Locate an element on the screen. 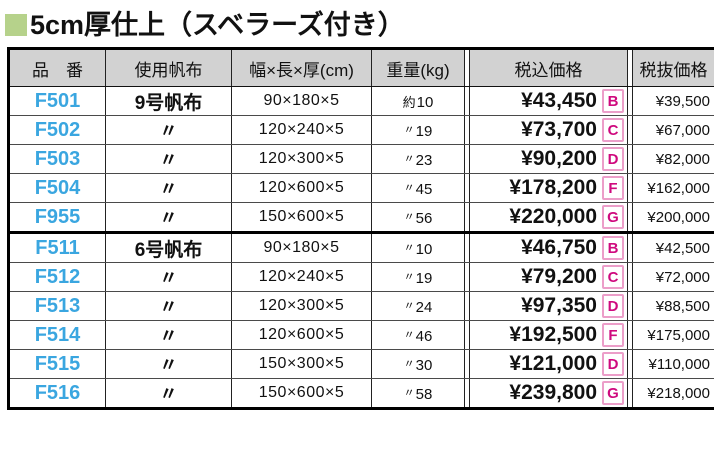 This screenshot has height=453, width=714. price-tax-included-value: ¥79,200 is located at coordinates (559, 277).